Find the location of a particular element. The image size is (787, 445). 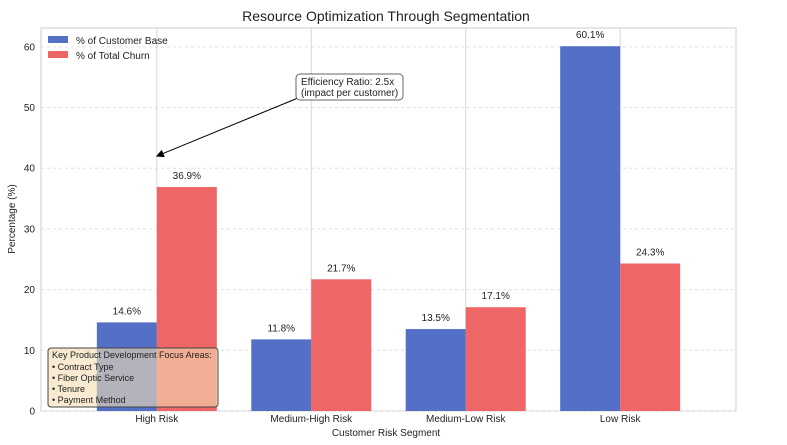

annotation-arrow is located at coordinates (227, 127).